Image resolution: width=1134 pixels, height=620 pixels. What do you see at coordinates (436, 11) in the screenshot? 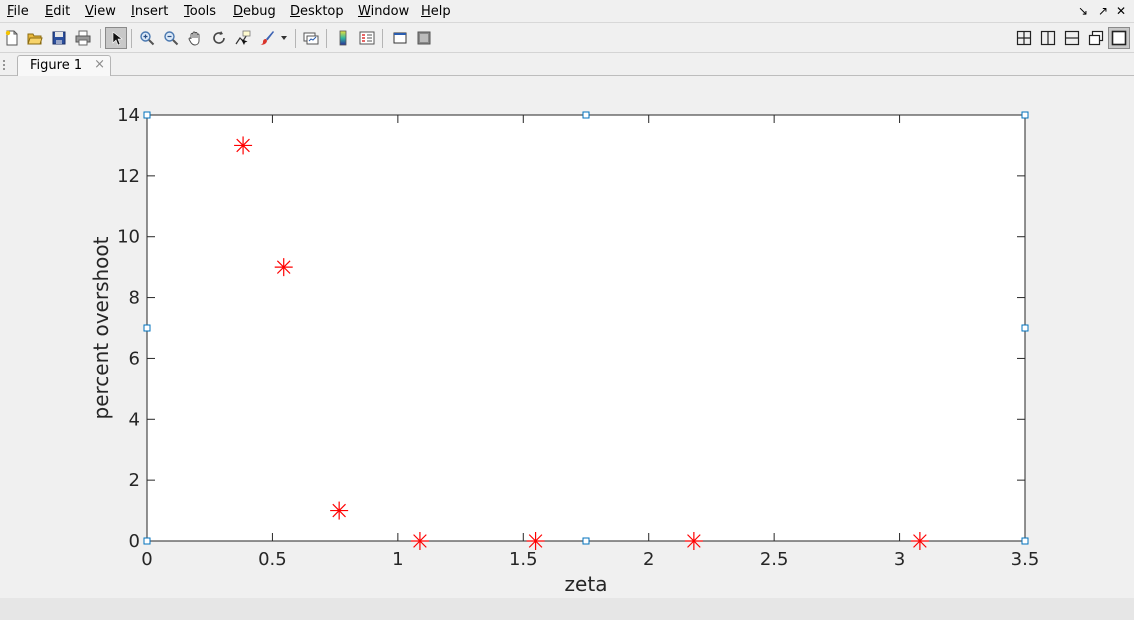
I see `menu-help: Help` at bounding box center [436, 11].